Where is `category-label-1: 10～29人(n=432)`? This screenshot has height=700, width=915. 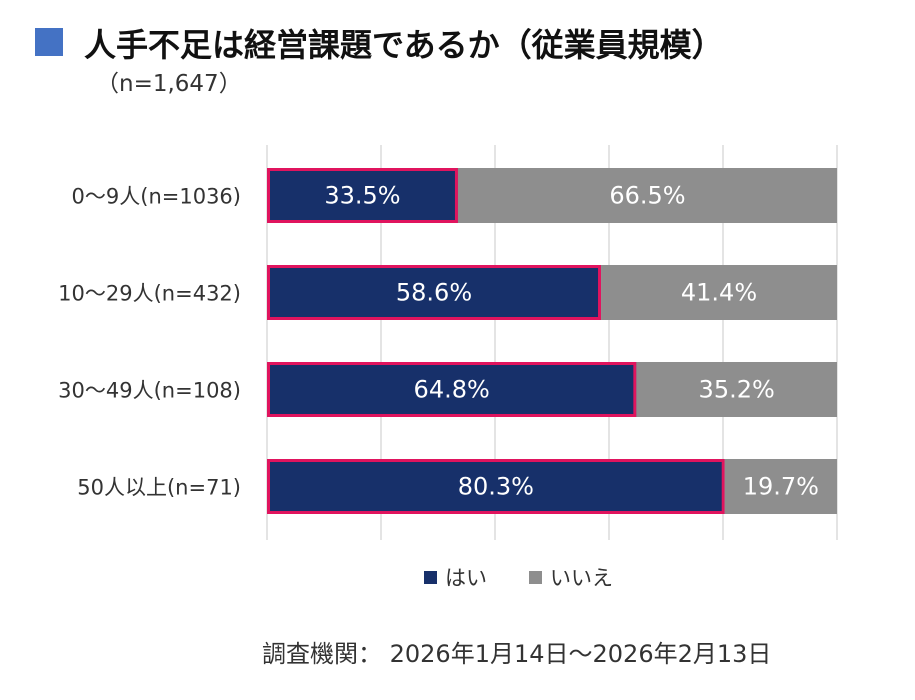 category-label-1: 10～29人(n=432) is located at coordinates (149, 294).